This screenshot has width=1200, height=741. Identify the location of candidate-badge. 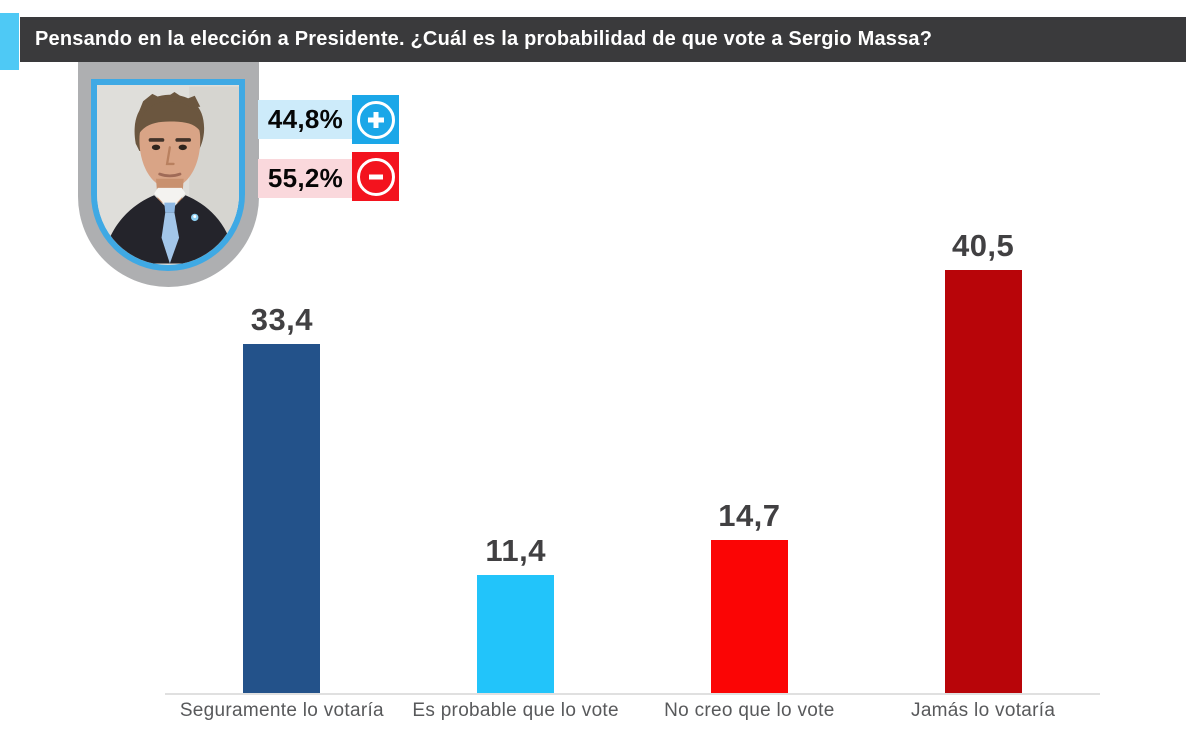
(168, 174).